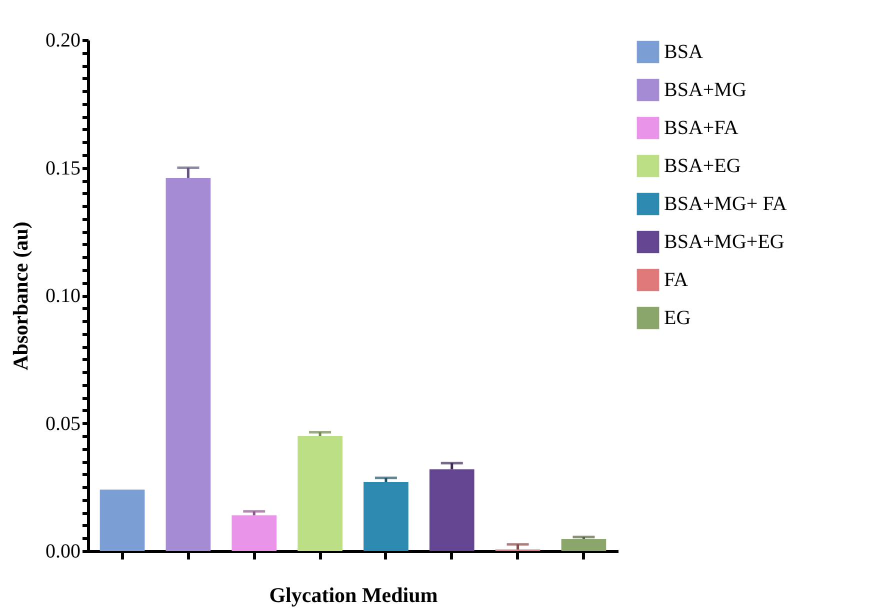 This screenshot has height=615, width=887. I want to click on legend-label: BSA+MG+EG, so click(724, 242).